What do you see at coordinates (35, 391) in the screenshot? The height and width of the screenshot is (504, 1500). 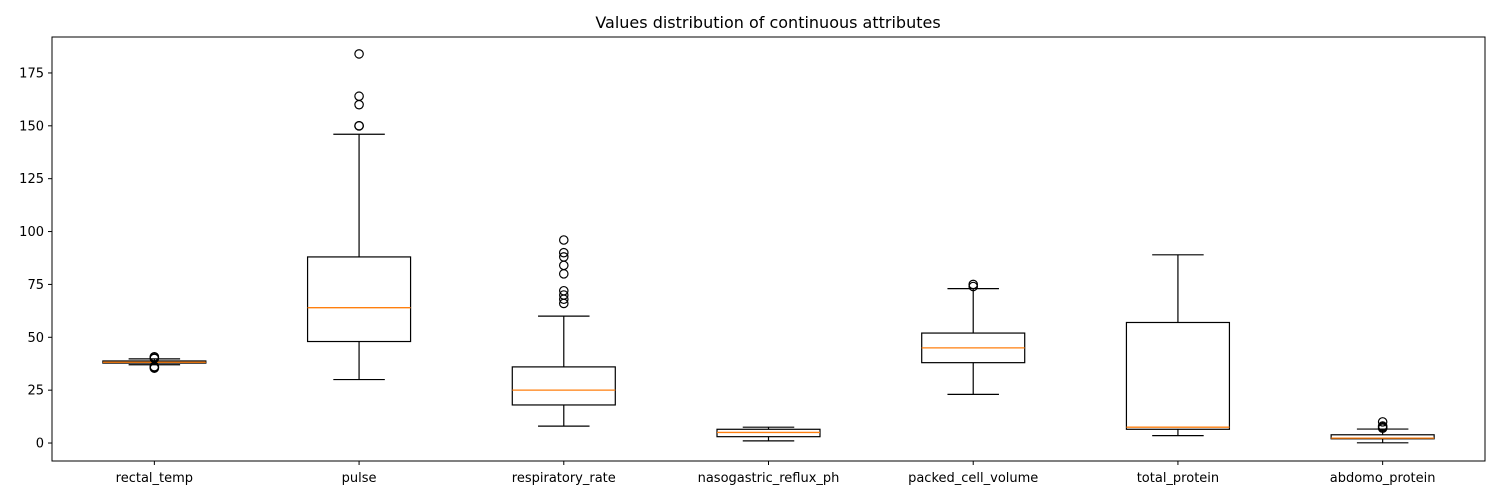 I see `y-tick-label: 25` at bounding box center [35, 391].